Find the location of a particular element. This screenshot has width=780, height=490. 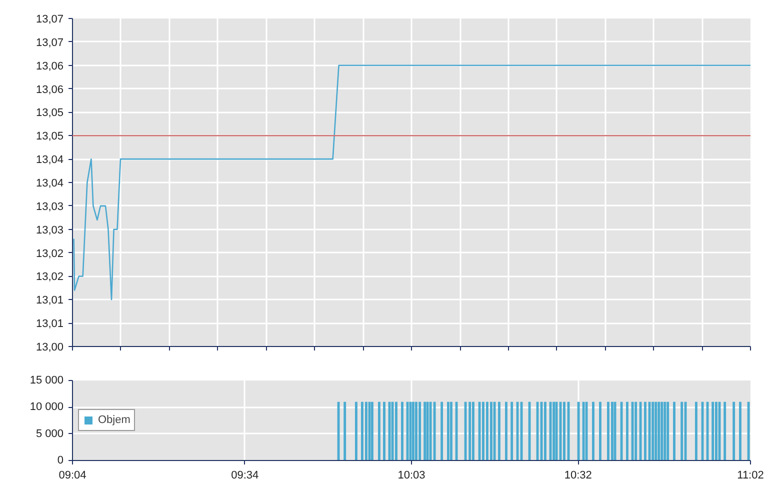

x-tick-label: 09:34 is located at coordinates (245, 476).